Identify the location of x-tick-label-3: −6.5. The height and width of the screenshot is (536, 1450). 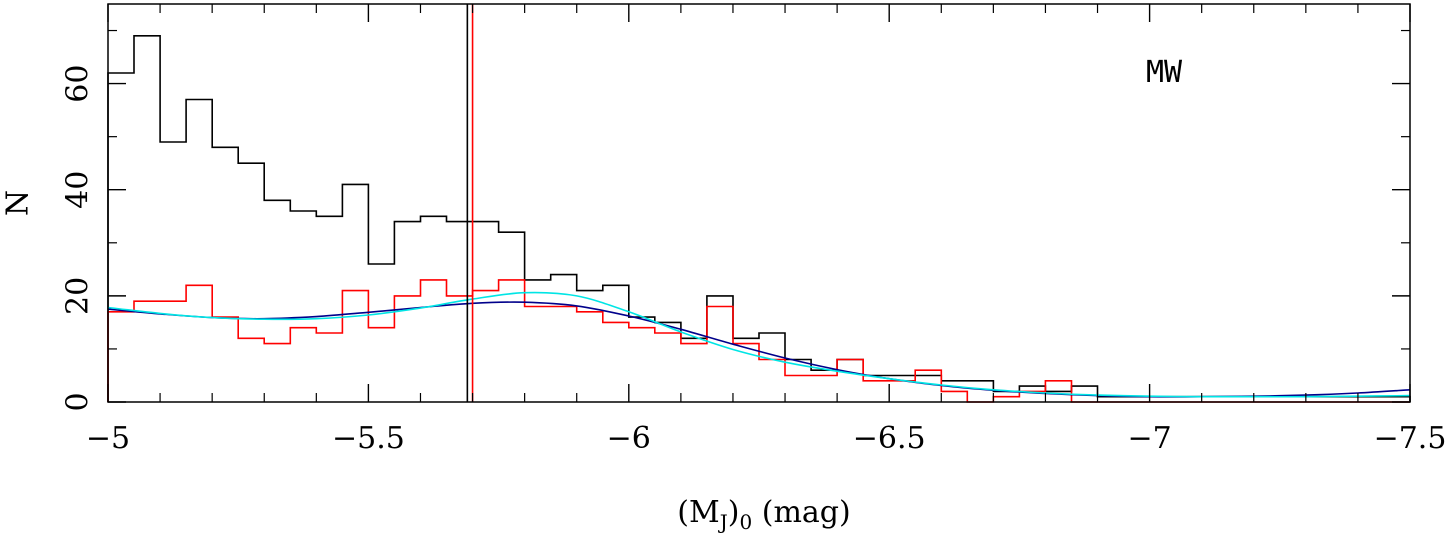
(889, 438).